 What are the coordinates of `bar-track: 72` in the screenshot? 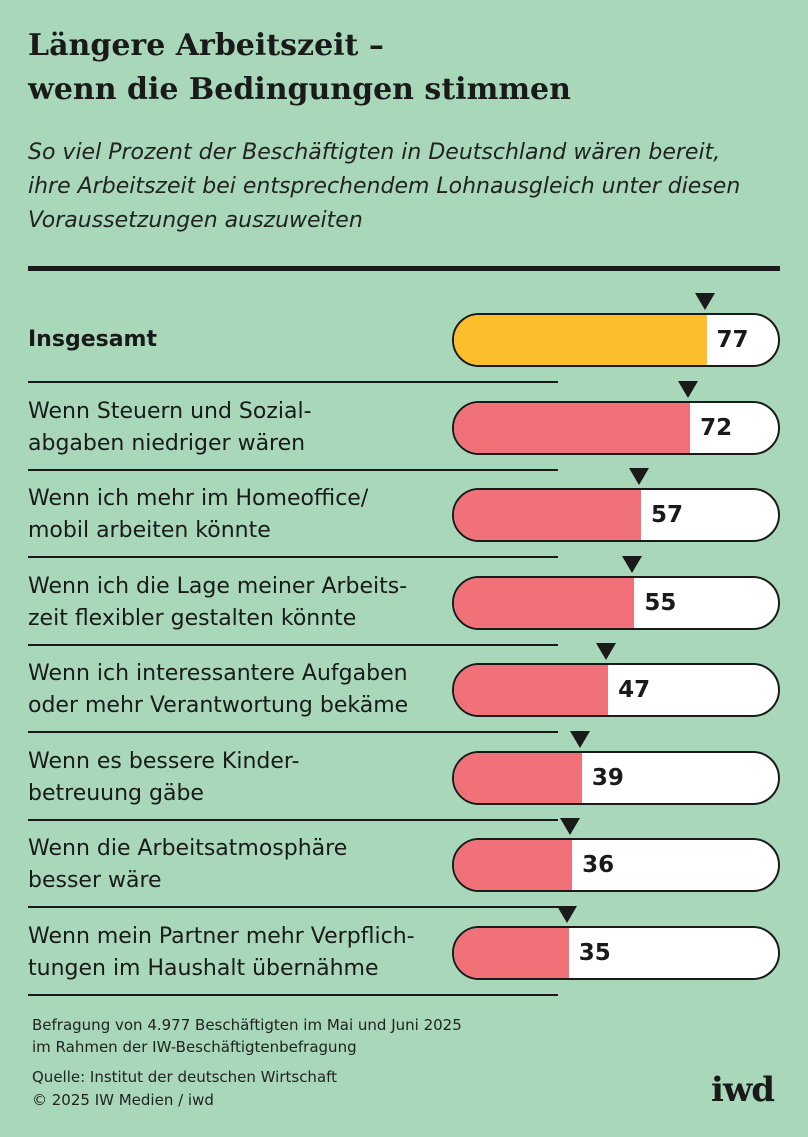 It's located at (616, 427).